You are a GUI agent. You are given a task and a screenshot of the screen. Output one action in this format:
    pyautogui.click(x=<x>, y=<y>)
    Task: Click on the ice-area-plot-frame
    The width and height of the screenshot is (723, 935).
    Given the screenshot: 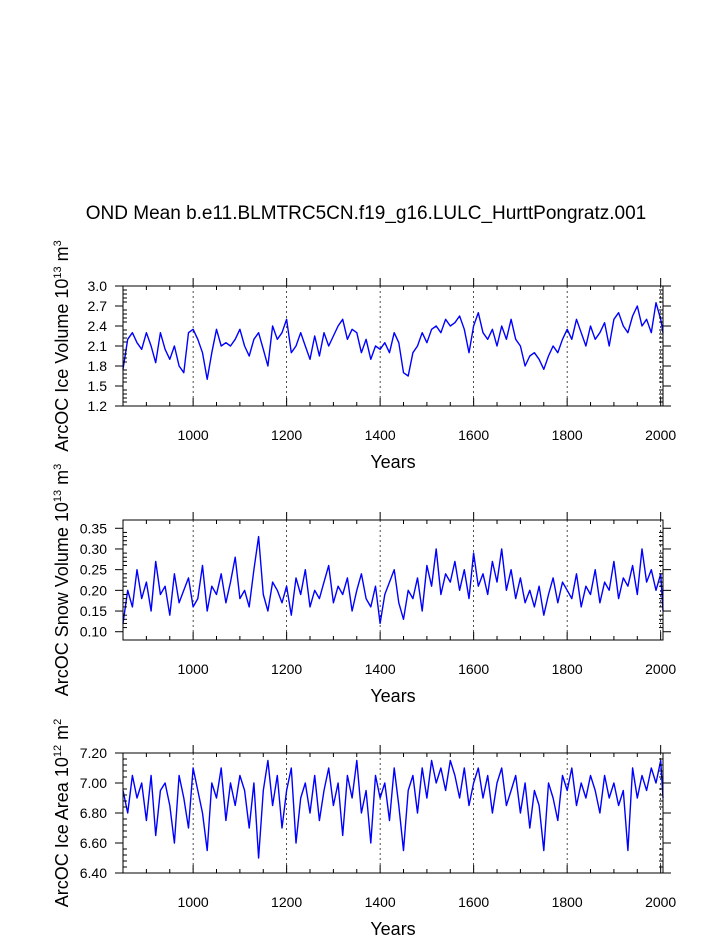 What is the action you would take?
    pyautogui.click(x=393, y=813)
    